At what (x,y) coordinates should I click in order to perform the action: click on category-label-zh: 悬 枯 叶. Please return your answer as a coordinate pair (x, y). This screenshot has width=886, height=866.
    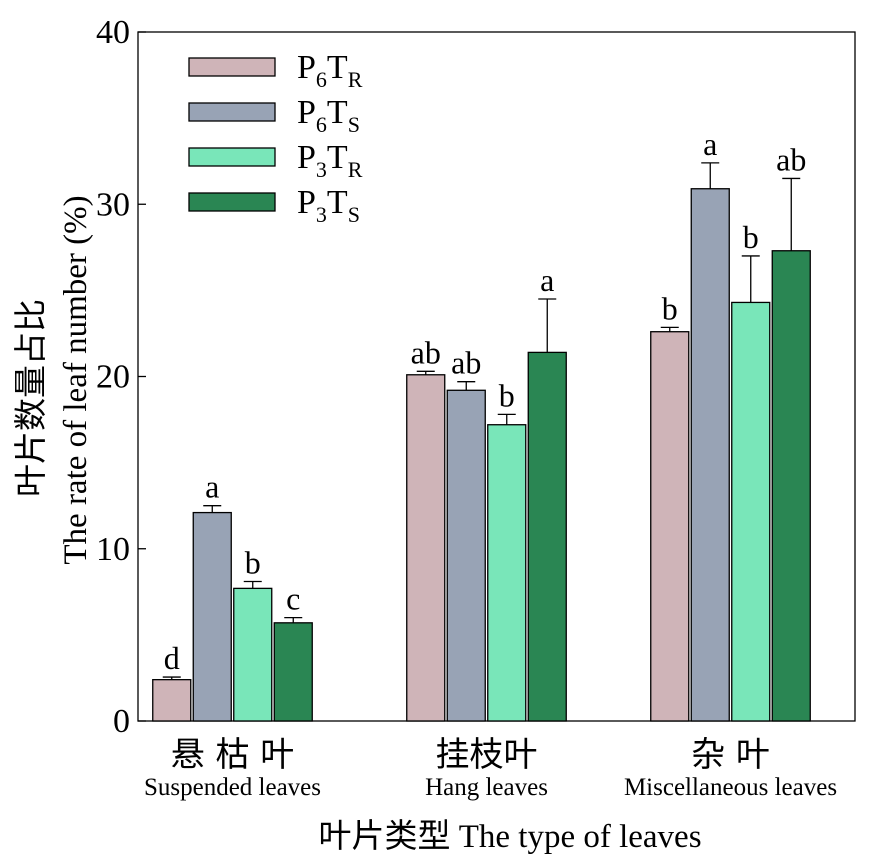
    Looking at the image, I should click on (233, 755).